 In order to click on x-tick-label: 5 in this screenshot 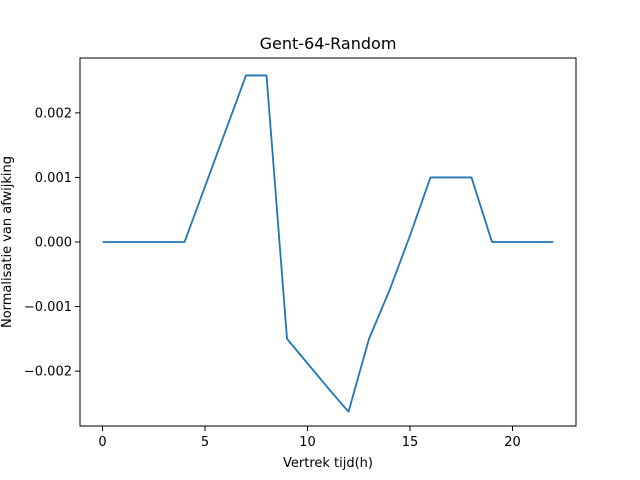, I will do `click(205, 442)`.